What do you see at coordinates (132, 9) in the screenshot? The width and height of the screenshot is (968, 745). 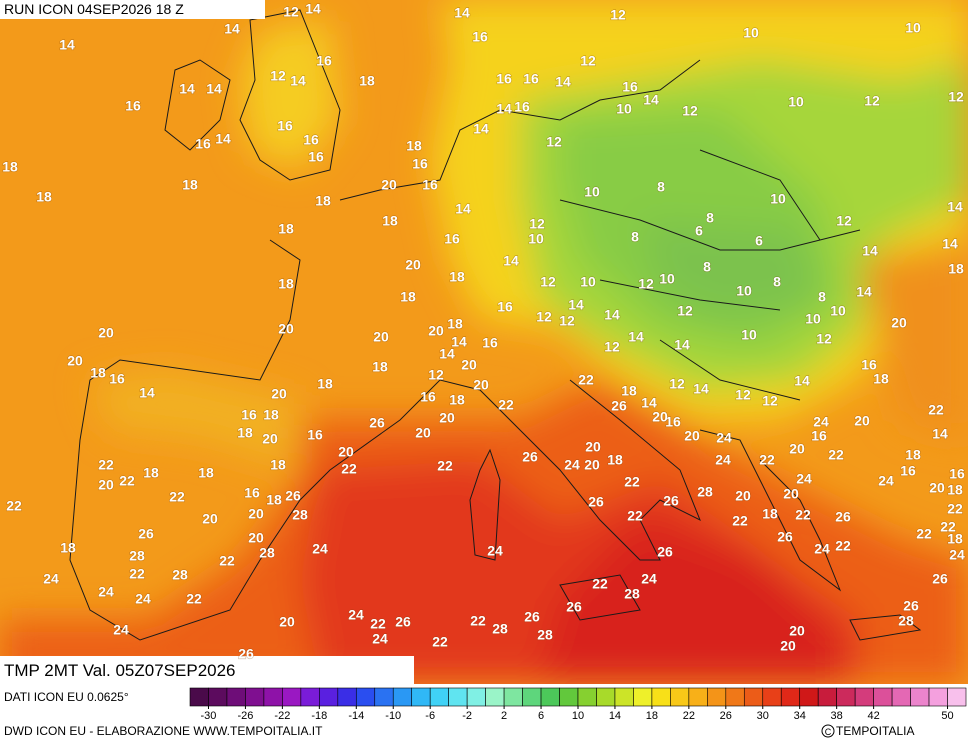 I see `run-box` at bounding box center [132, 9].